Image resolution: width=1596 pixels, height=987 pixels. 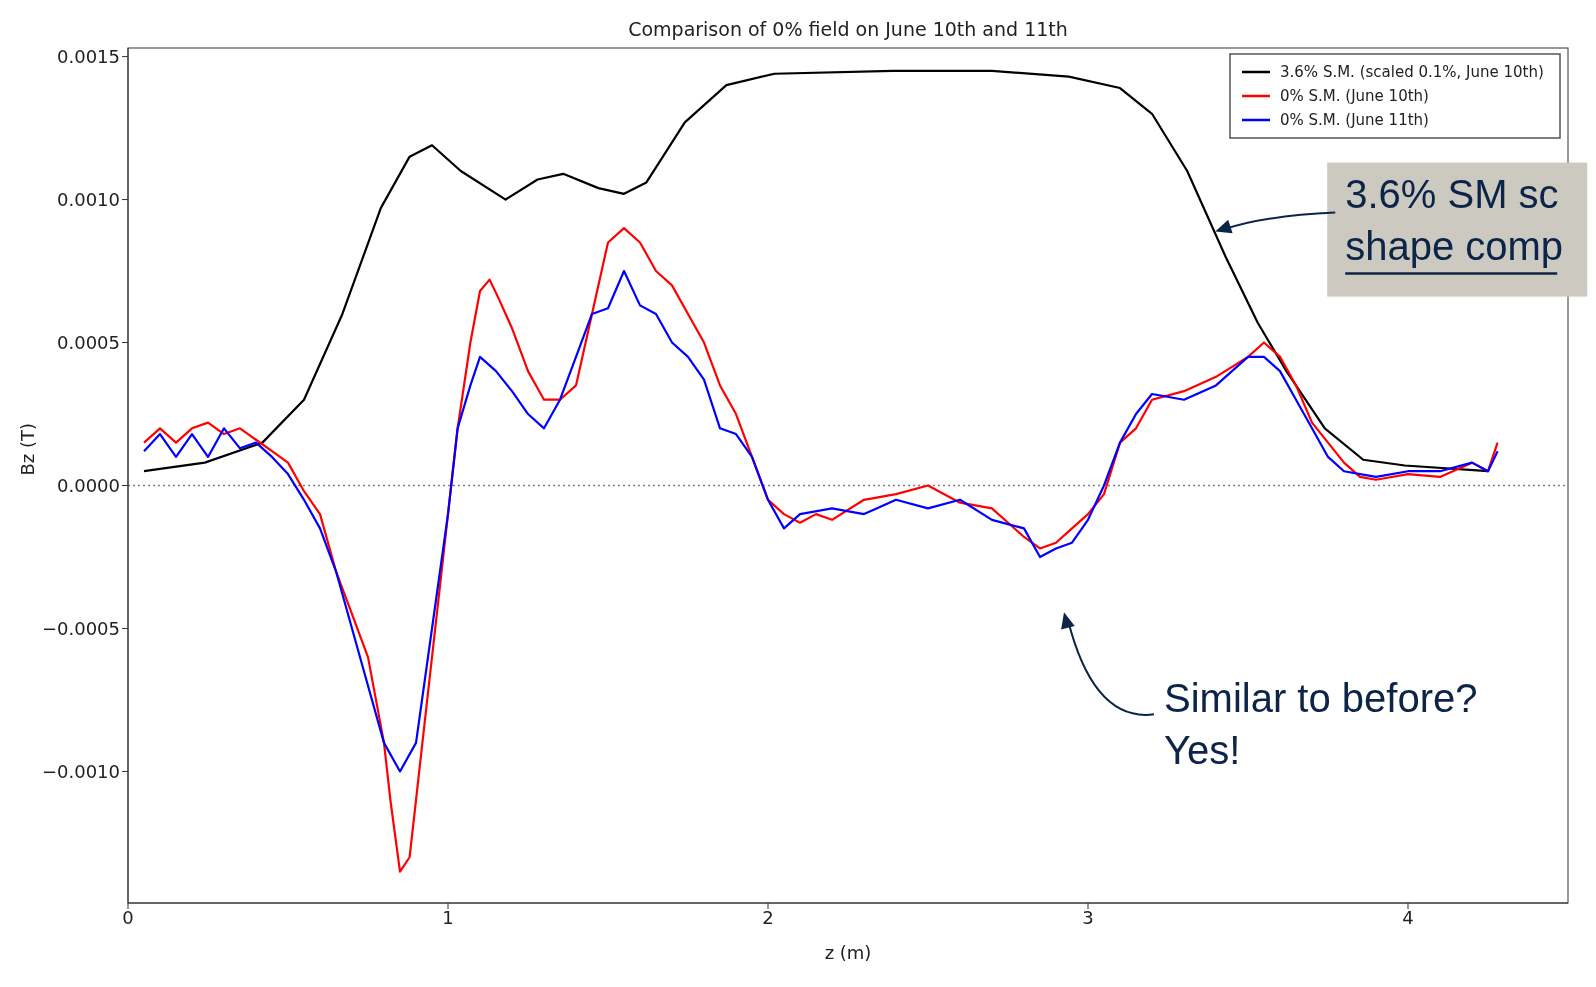 I want to click on x-axis-title: z (m), so click(x=848, y=952).